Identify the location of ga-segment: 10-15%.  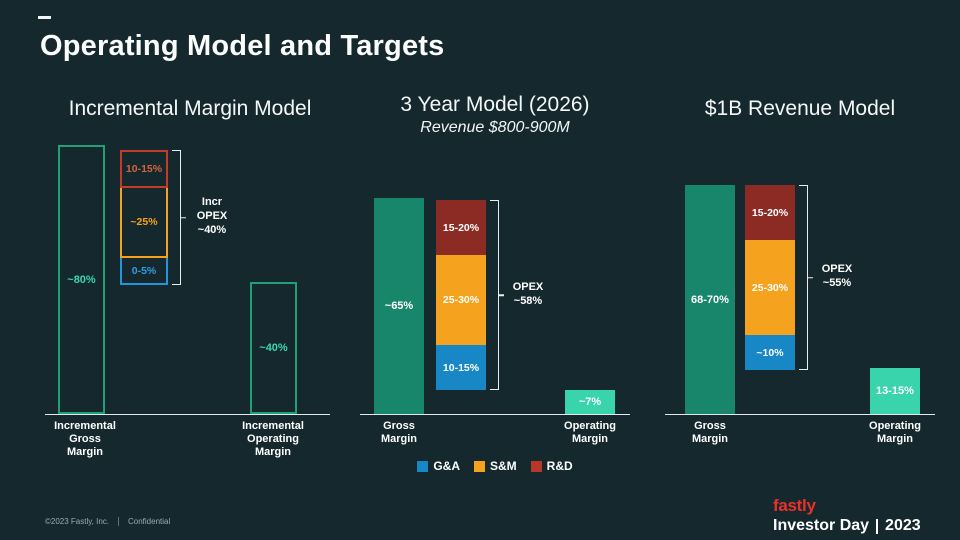
(461, 367).